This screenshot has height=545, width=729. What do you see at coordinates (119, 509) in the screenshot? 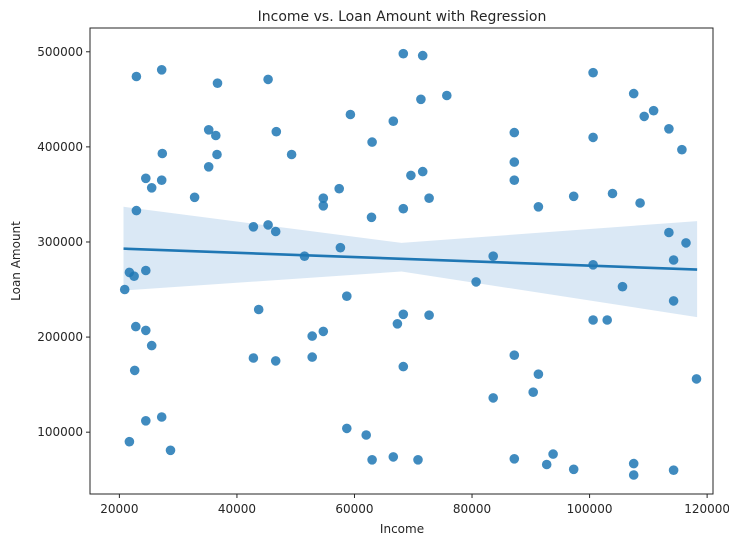
I see `x-tick-label: 20000` at bounding box center [119, 509].